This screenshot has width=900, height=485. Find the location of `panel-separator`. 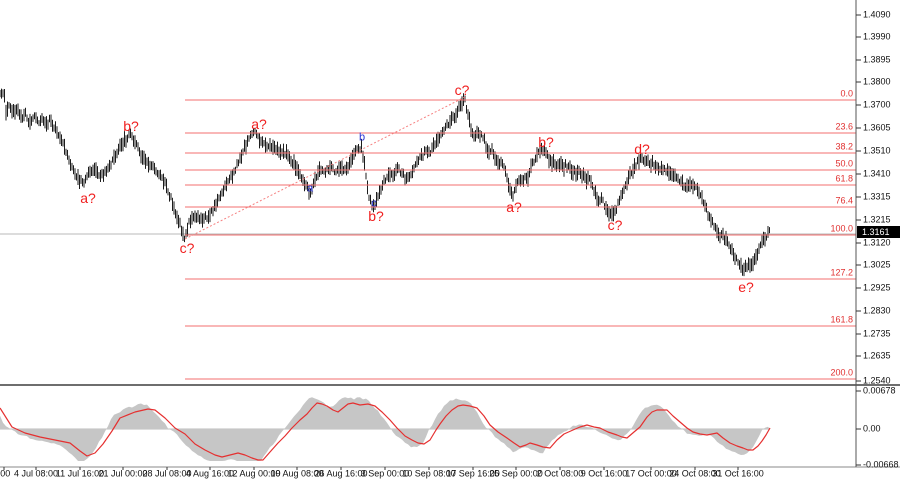

panel-separator is located at coordinates (450, 385).